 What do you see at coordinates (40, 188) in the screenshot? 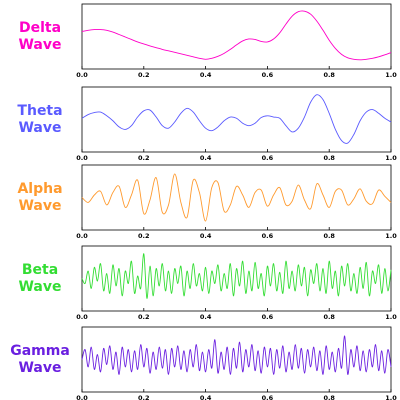
I see `wave-label-line1: Alpha` at bounding box center [40, 188].